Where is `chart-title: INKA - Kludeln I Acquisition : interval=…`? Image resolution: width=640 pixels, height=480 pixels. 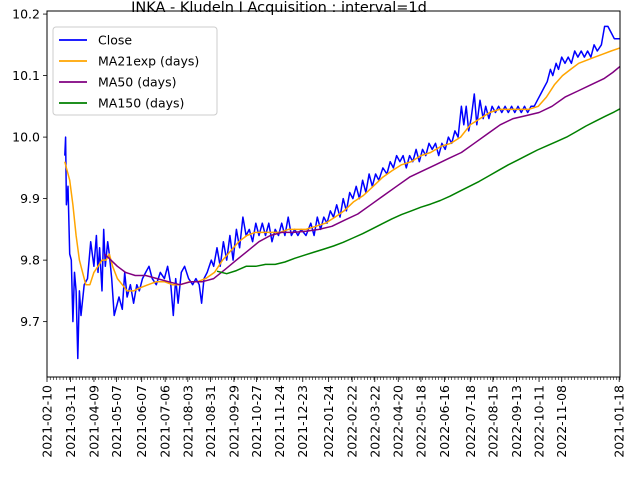 chart-title: INKA - Kludeln I Acquisition : interval=… is located at coordinates (279, 8).